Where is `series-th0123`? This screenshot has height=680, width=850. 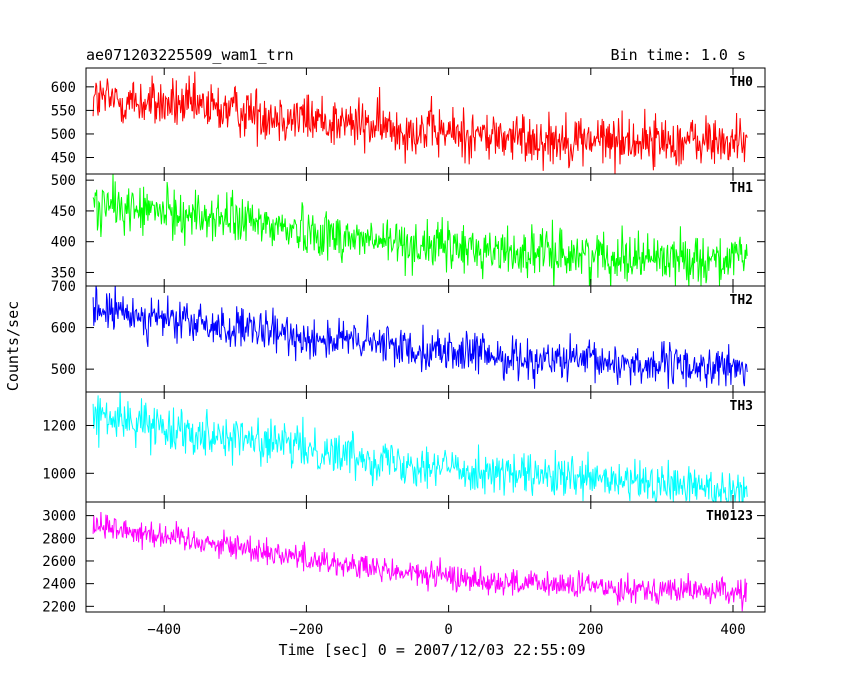
series-th0123 is located at coordinates (420, 561).